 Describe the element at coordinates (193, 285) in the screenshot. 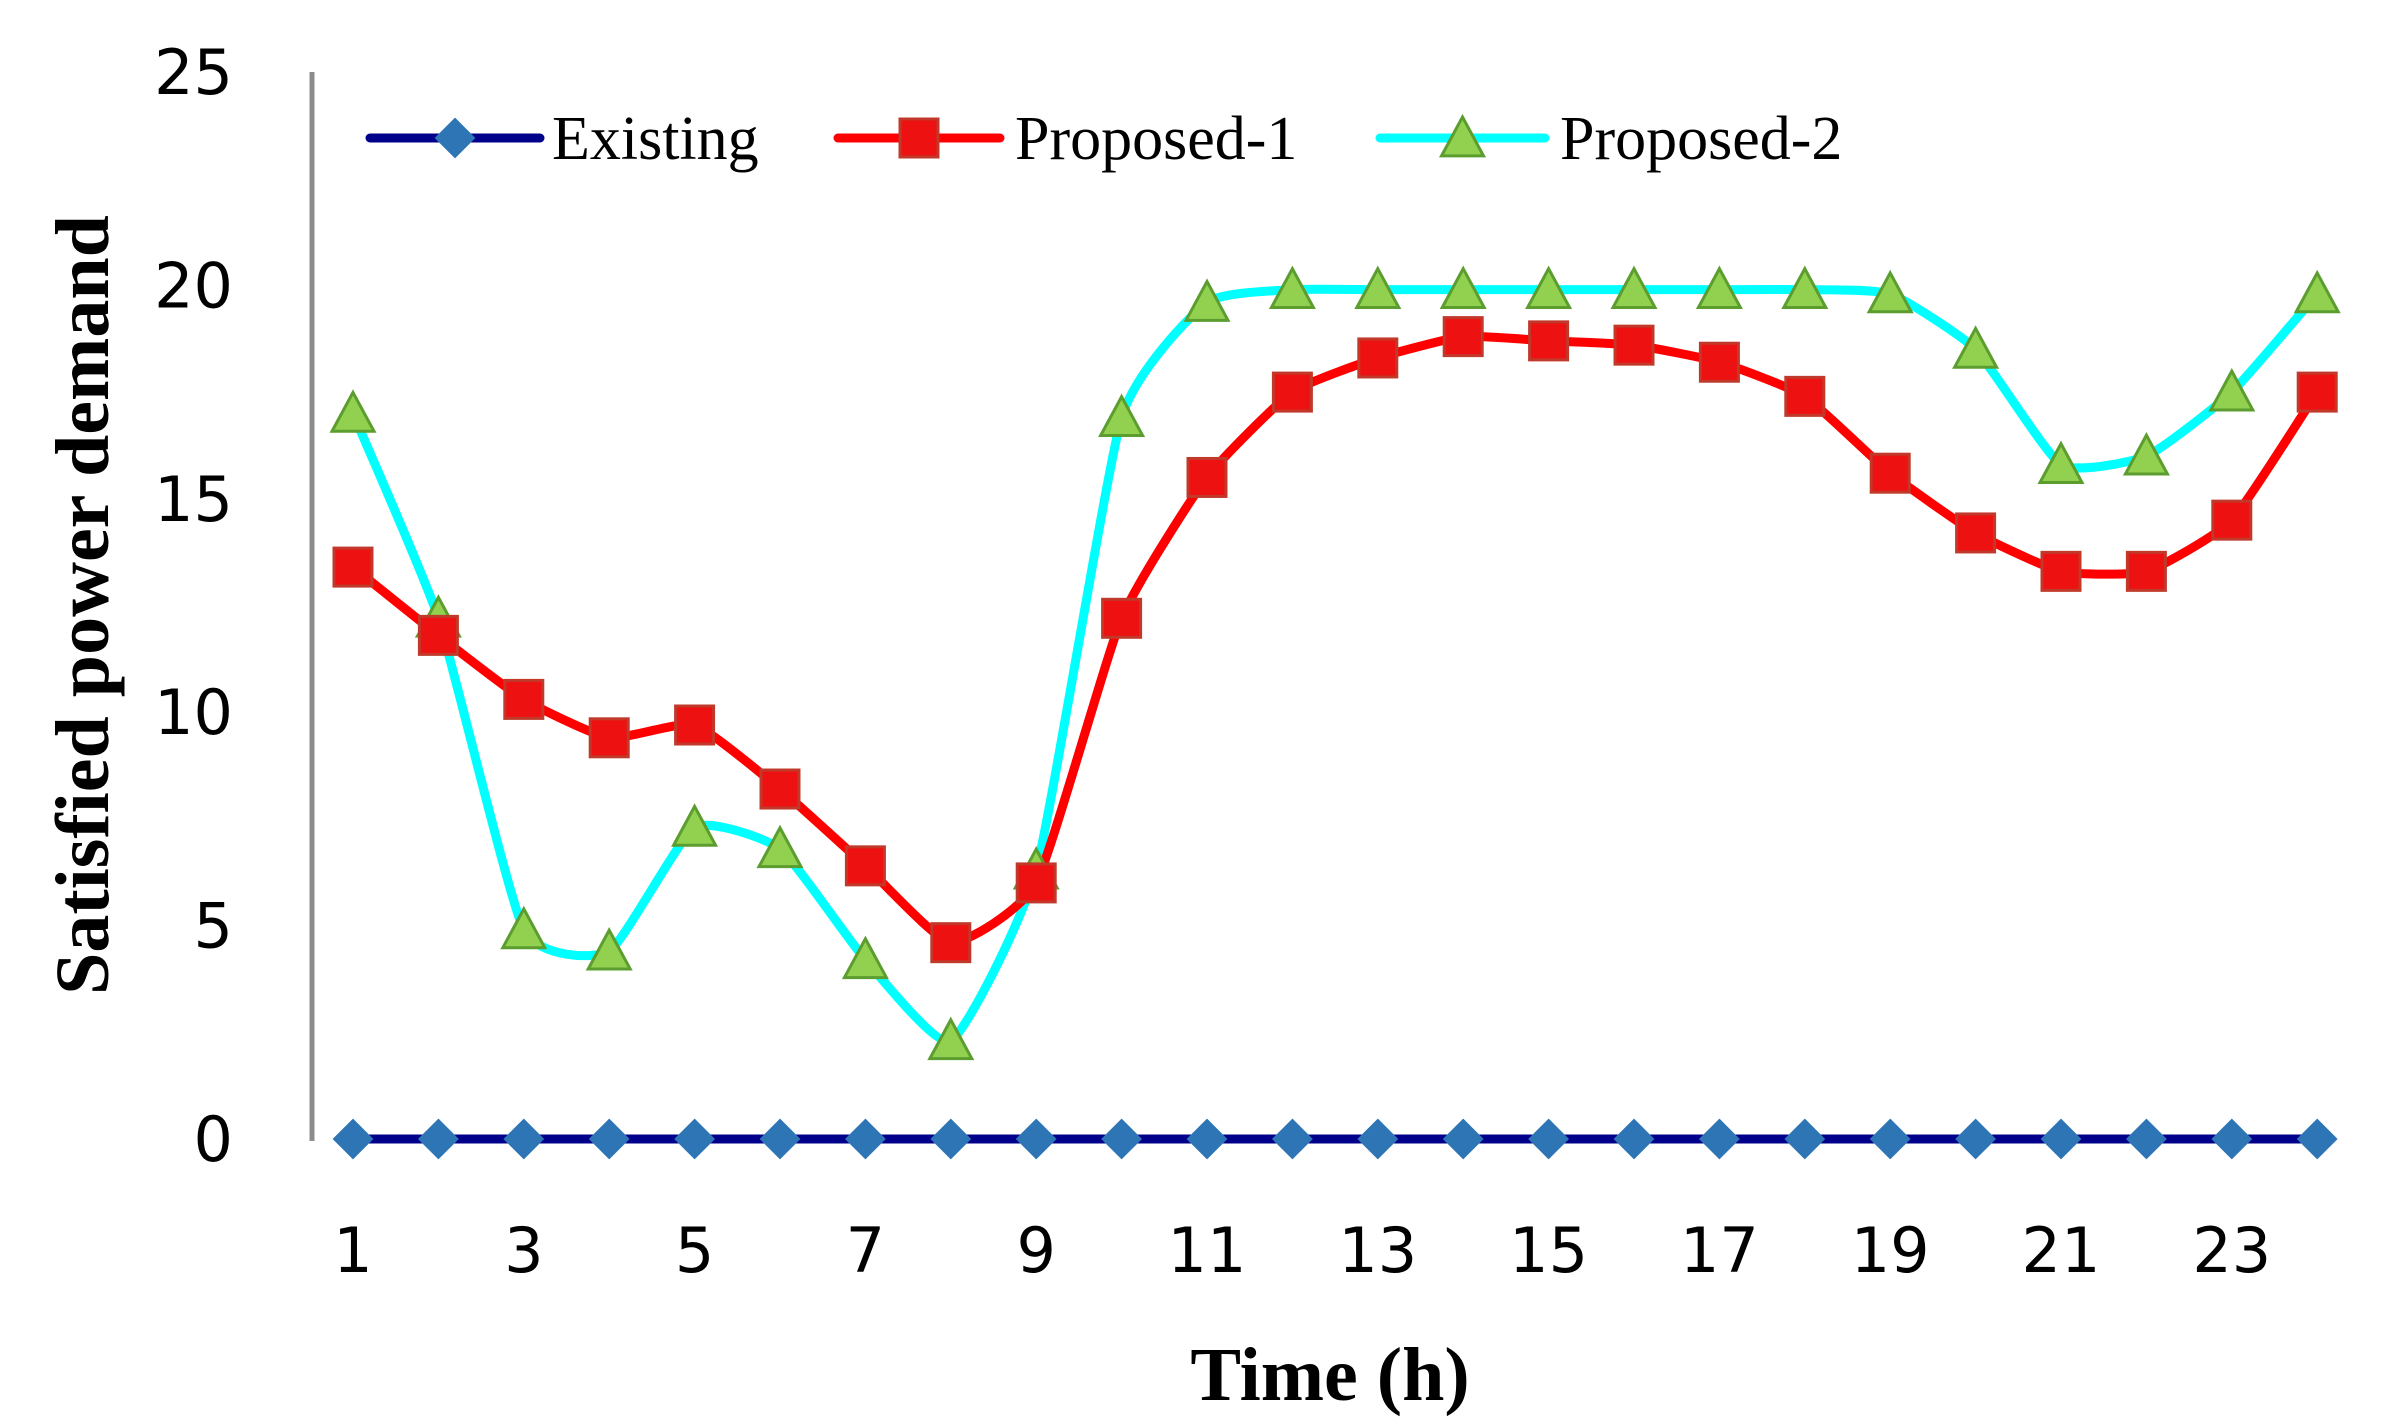

I see `y-tick-label: 20` at that location.